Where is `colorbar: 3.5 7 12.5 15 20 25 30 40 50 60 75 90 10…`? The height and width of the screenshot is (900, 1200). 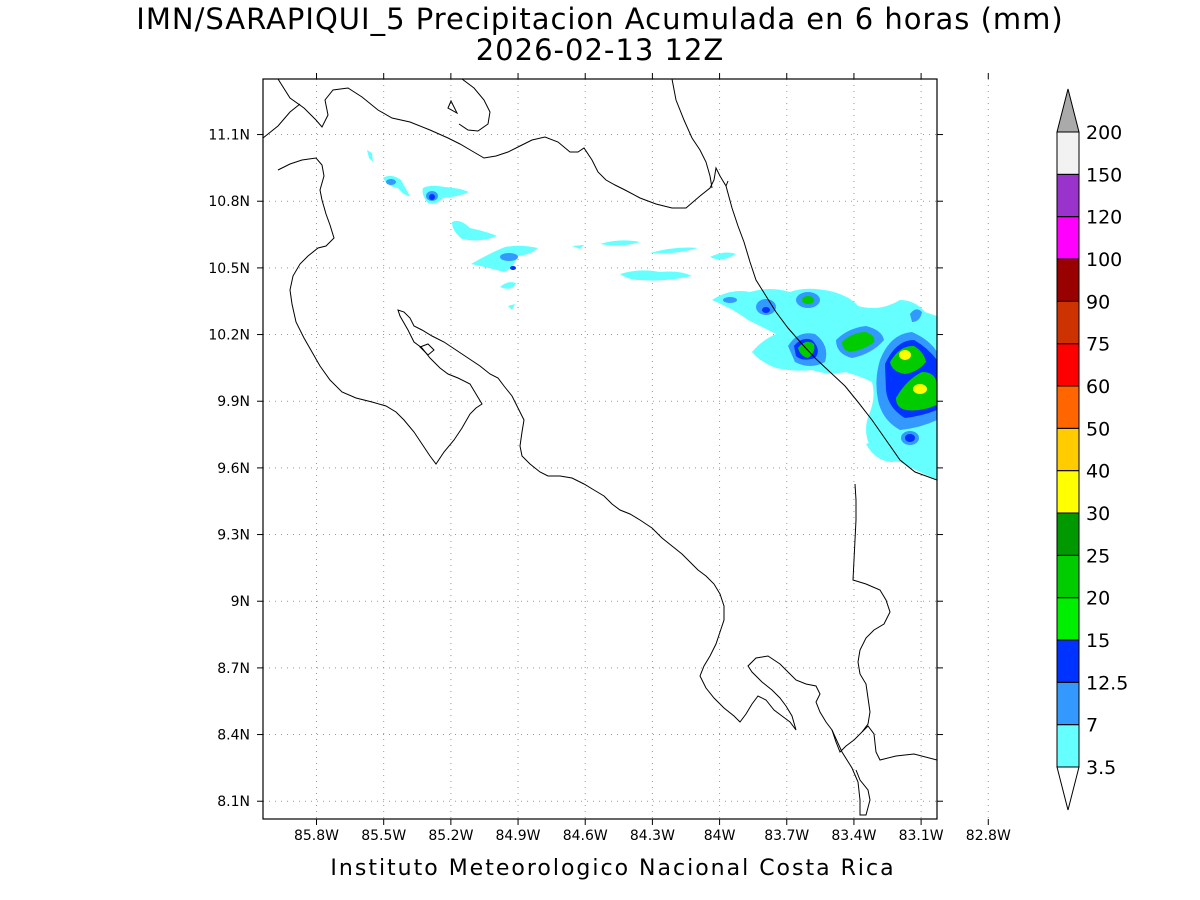 colorbar: 3.5 7 12.5 15 20 25 30 40 50 60 75 90 10… is located at coordinates (1092, 449).